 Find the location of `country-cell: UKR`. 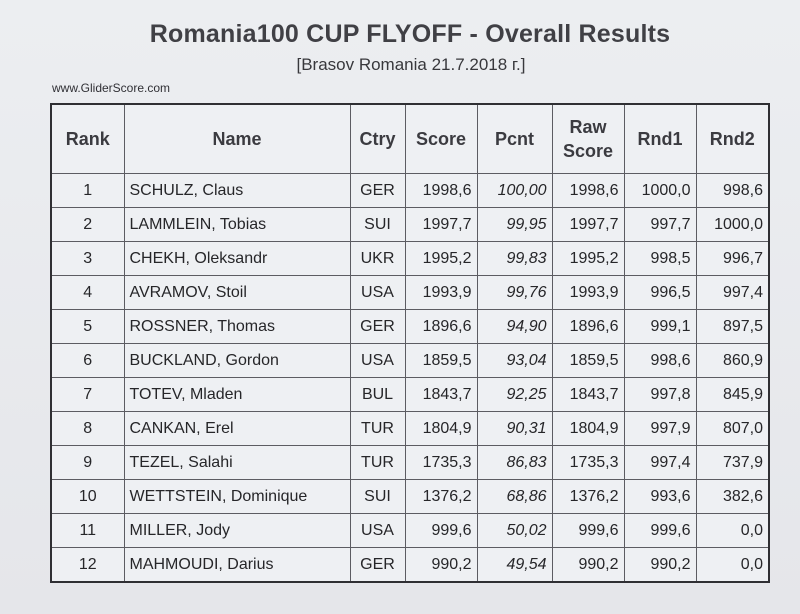

country-cell: UKR is located at coordinates (377, 258).